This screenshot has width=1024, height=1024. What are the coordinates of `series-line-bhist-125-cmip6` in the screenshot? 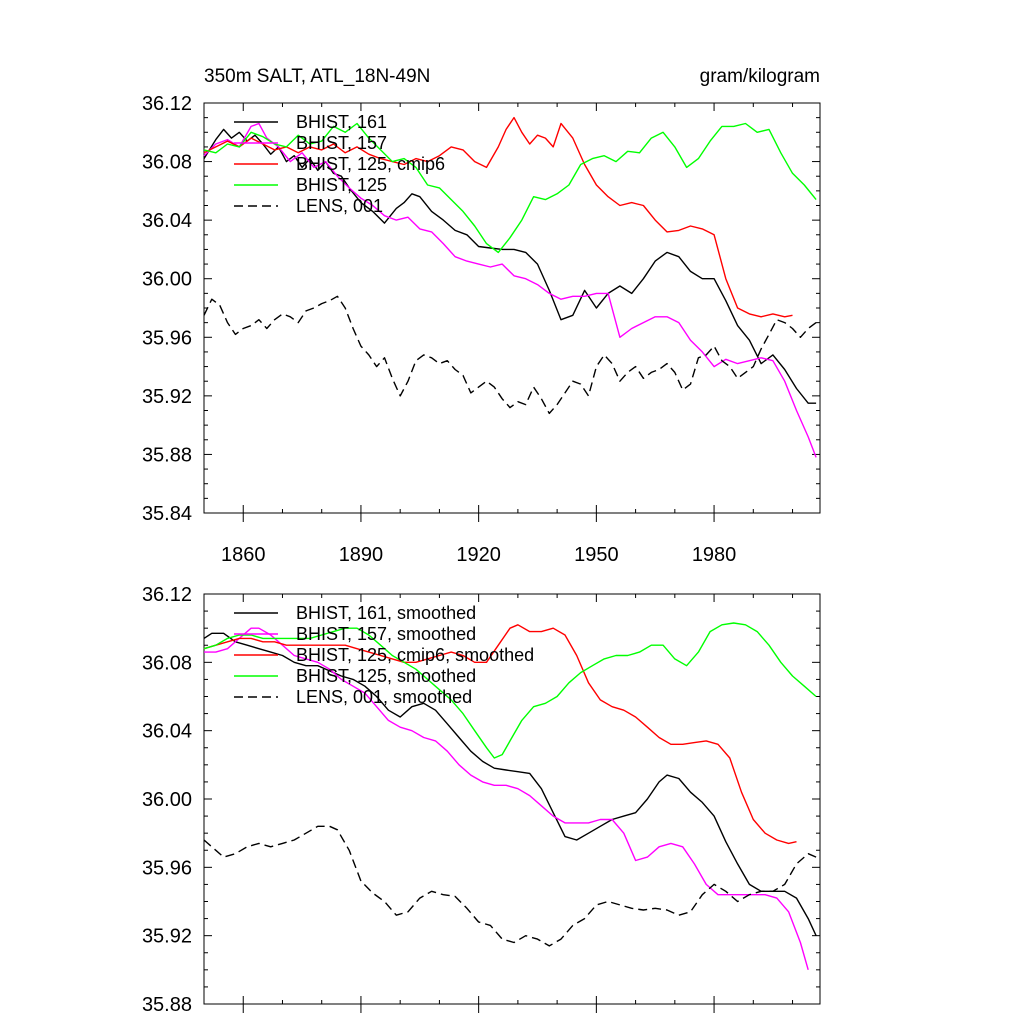 It's located at (498, 217).